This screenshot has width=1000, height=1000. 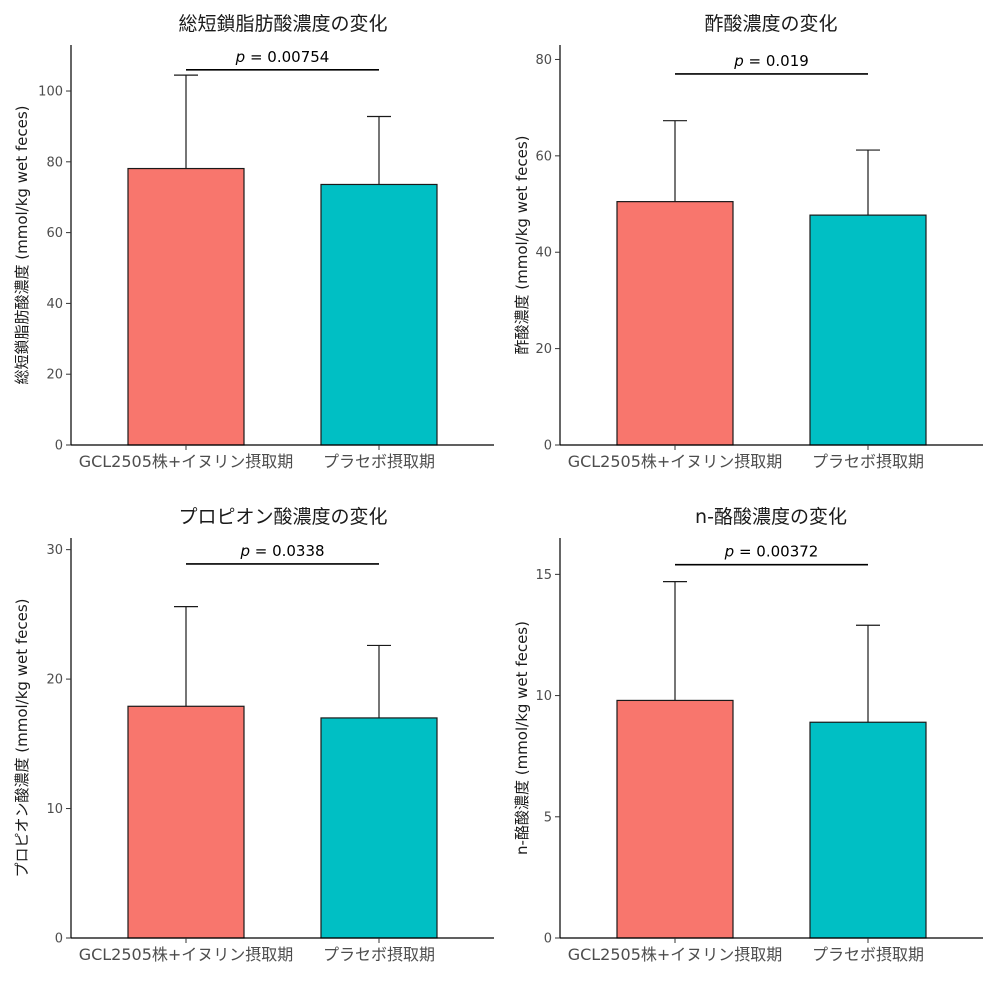 I want to click on chart-title: n-酪酸濃度の変化, so click(x=771, y=517).